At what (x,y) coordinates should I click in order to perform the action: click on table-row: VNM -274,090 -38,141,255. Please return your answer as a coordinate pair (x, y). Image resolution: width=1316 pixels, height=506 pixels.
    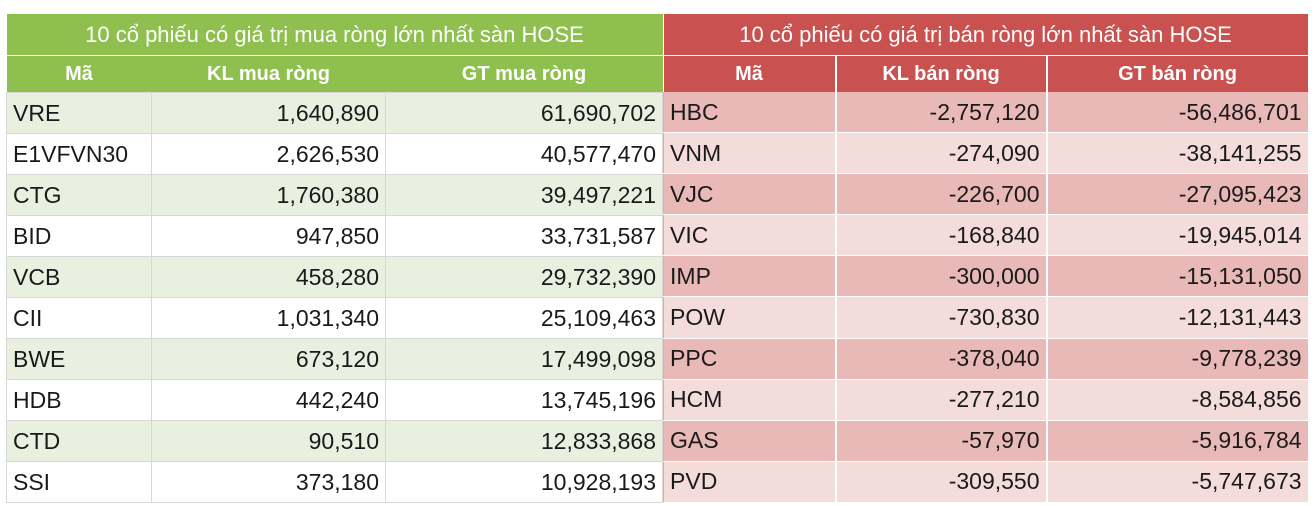
    Looking at the image, I should click on (985, 153).